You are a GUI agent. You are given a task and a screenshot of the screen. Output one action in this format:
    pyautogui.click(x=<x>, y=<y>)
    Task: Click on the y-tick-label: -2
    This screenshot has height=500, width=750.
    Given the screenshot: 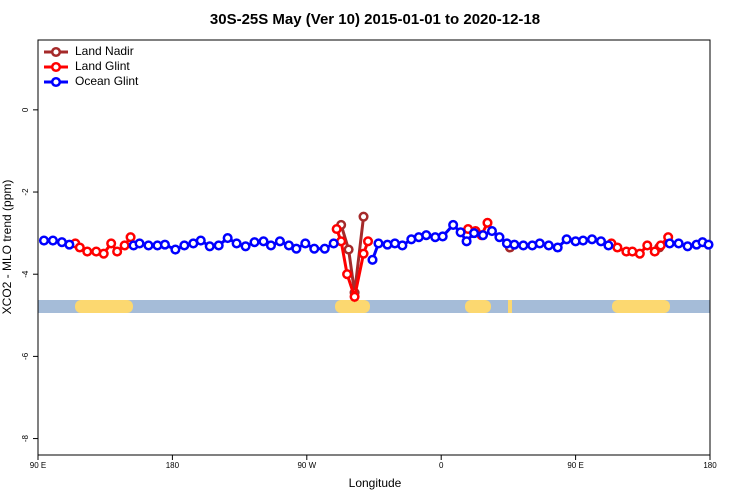 What is the action you would take?
    pyautogui.click(x=25, y=192)
    